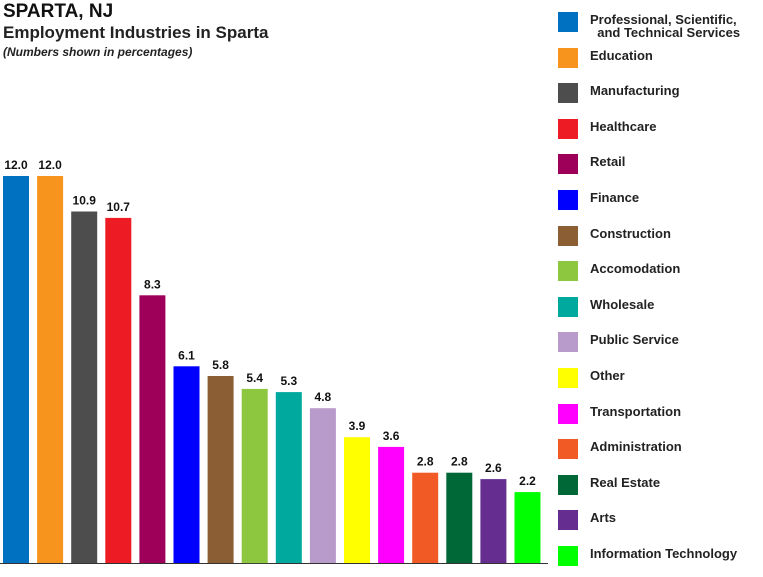  What do you see at coordinates (58, 11) in the screenshot?
I see `city-title: SPARTA, NJ` at bounding box center [58, 11].